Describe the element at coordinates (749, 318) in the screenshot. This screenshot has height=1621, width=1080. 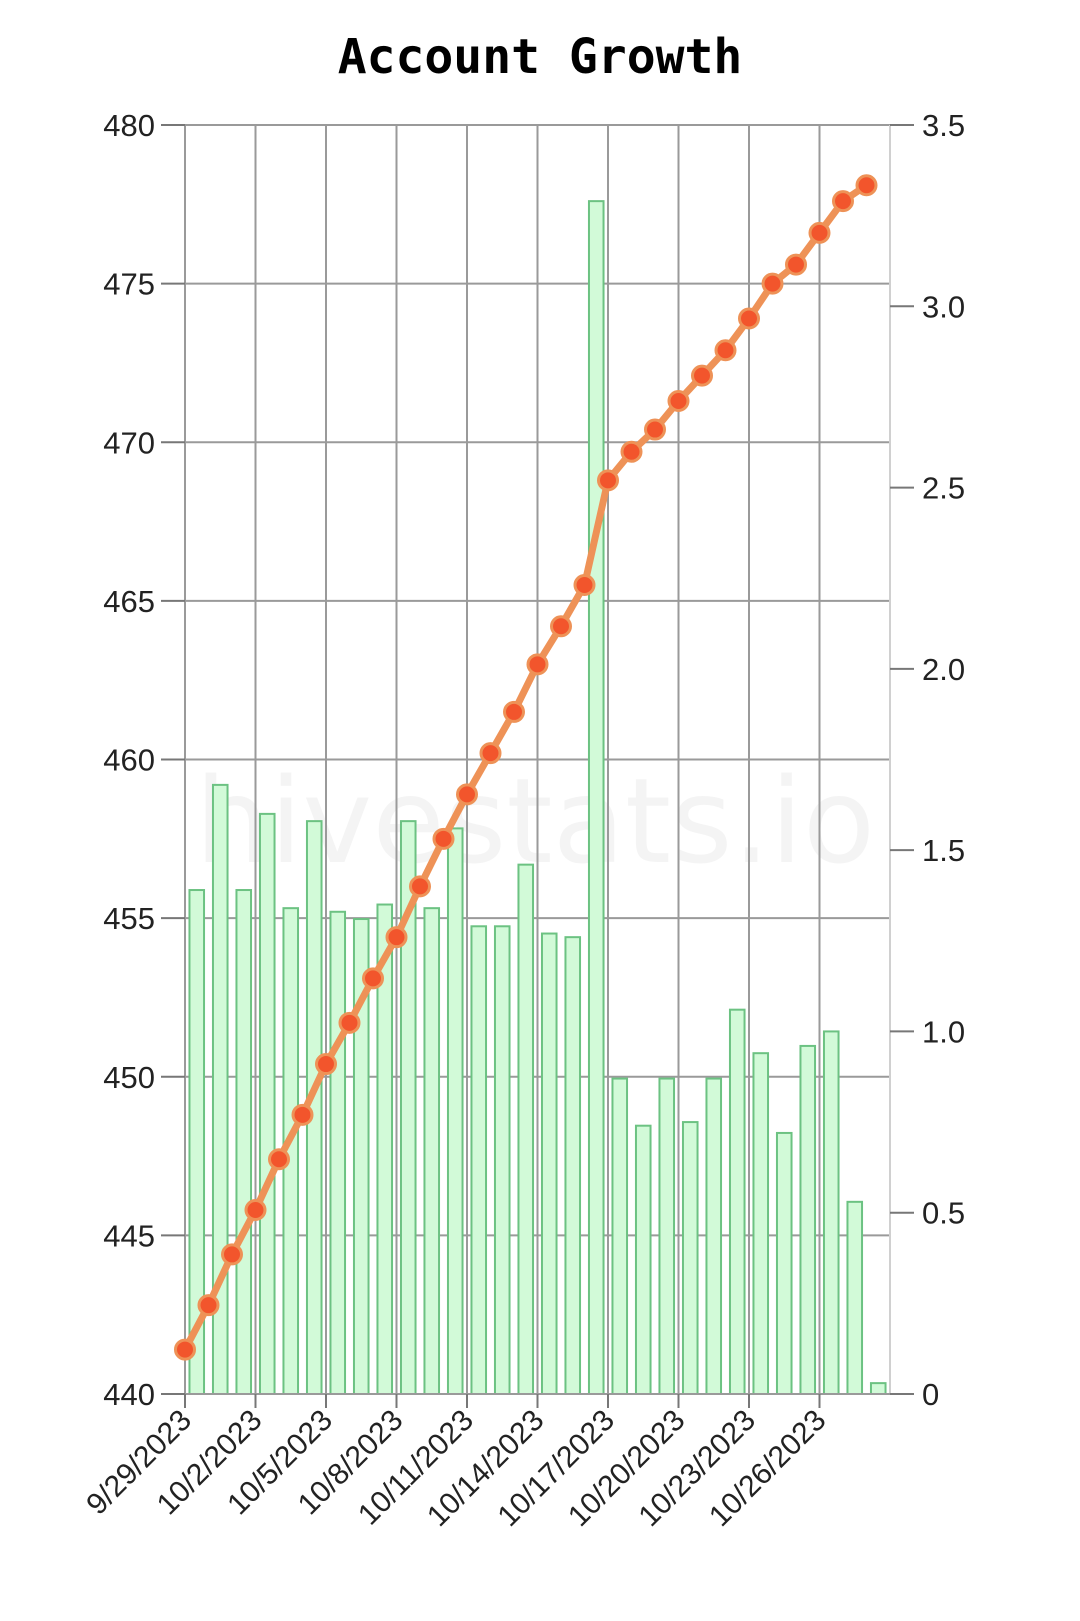
I see `point-10/23/2023` at that location.